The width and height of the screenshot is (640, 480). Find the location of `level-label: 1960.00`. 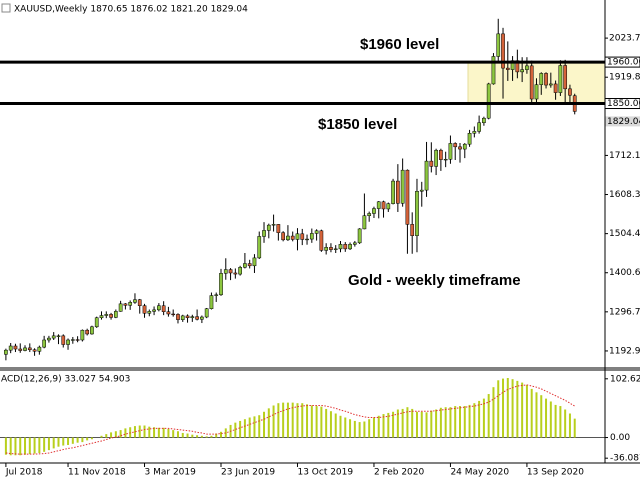

level-label: 1960.00 is located at coordinates (623, 63).